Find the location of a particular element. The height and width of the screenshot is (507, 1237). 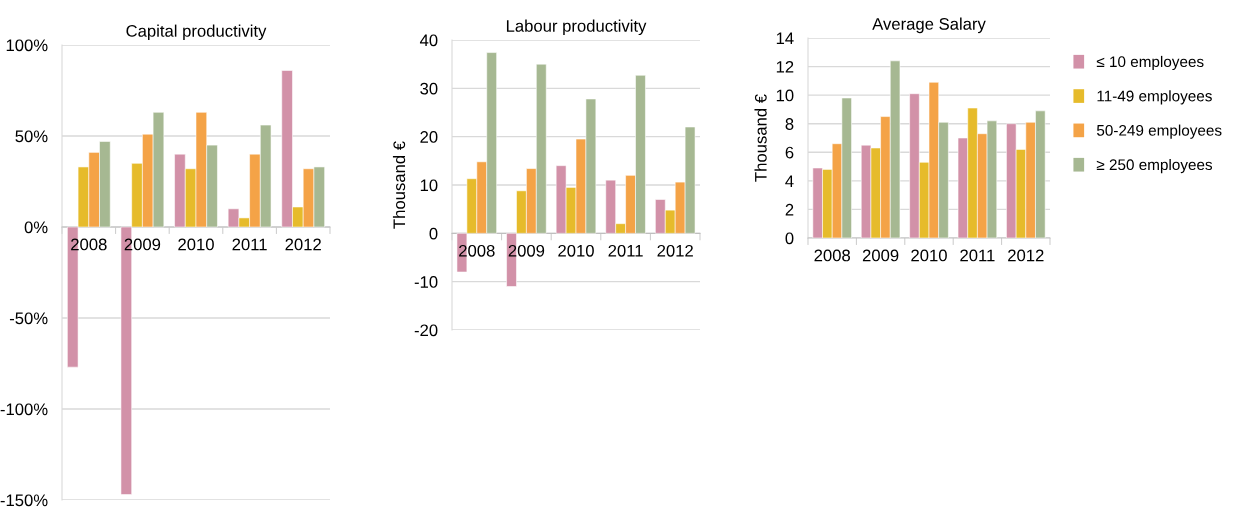

y-tick-label: 14 is located at coordinates (785, 38).